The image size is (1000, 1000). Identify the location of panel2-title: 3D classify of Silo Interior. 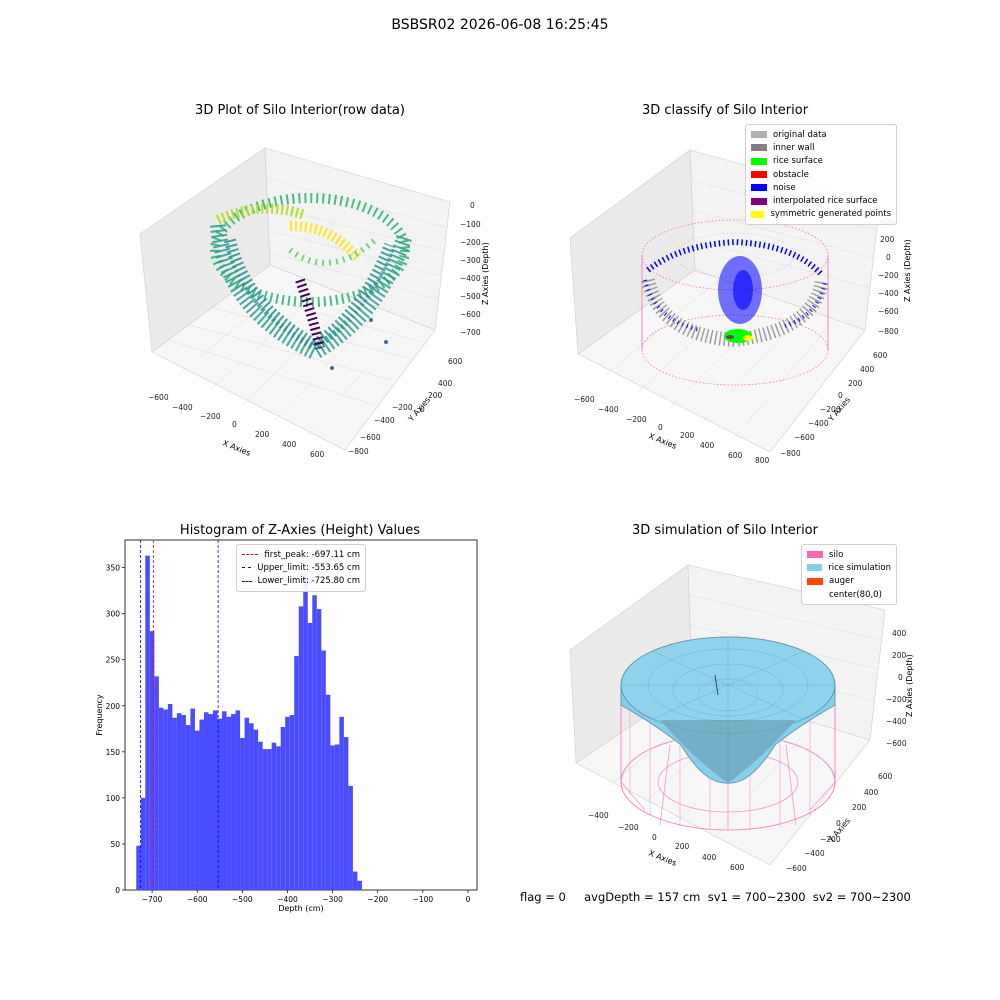
(725, 110).